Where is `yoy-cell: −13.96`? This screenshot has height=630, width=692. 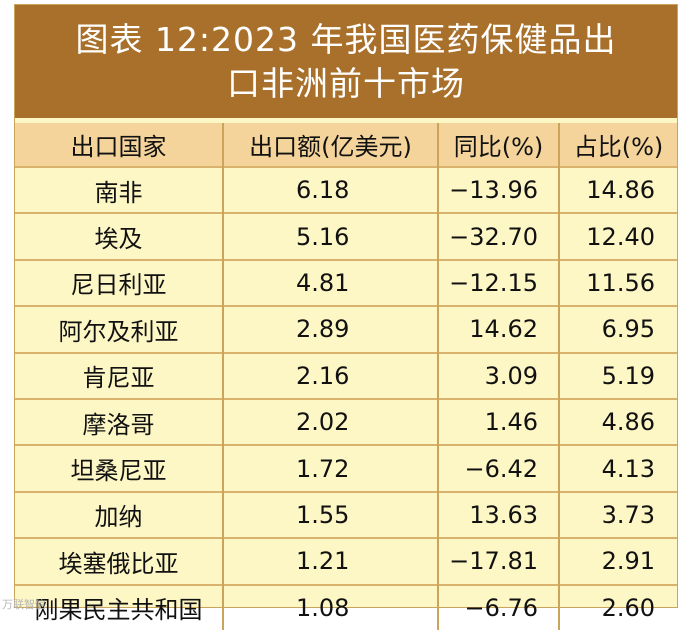
yoy-cell: −13.96 is located at coordinates (499, 189).